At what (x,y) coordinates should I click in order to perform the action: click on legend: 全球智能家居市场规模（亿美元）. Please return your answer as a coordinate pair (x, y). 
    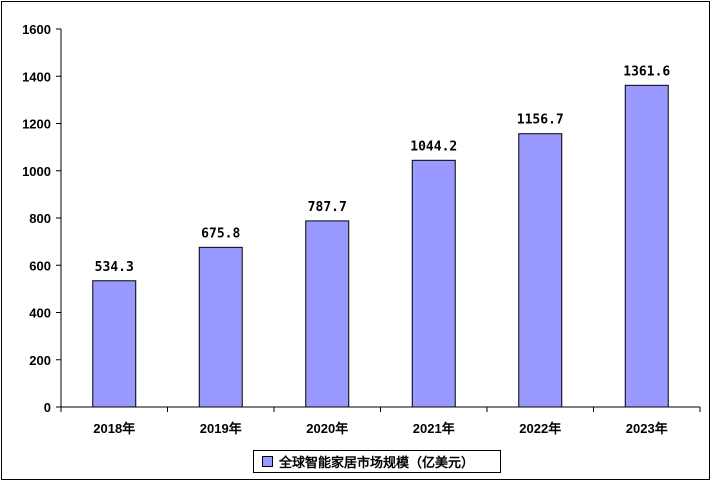
    Looking at the image, I should click on (377, 461).